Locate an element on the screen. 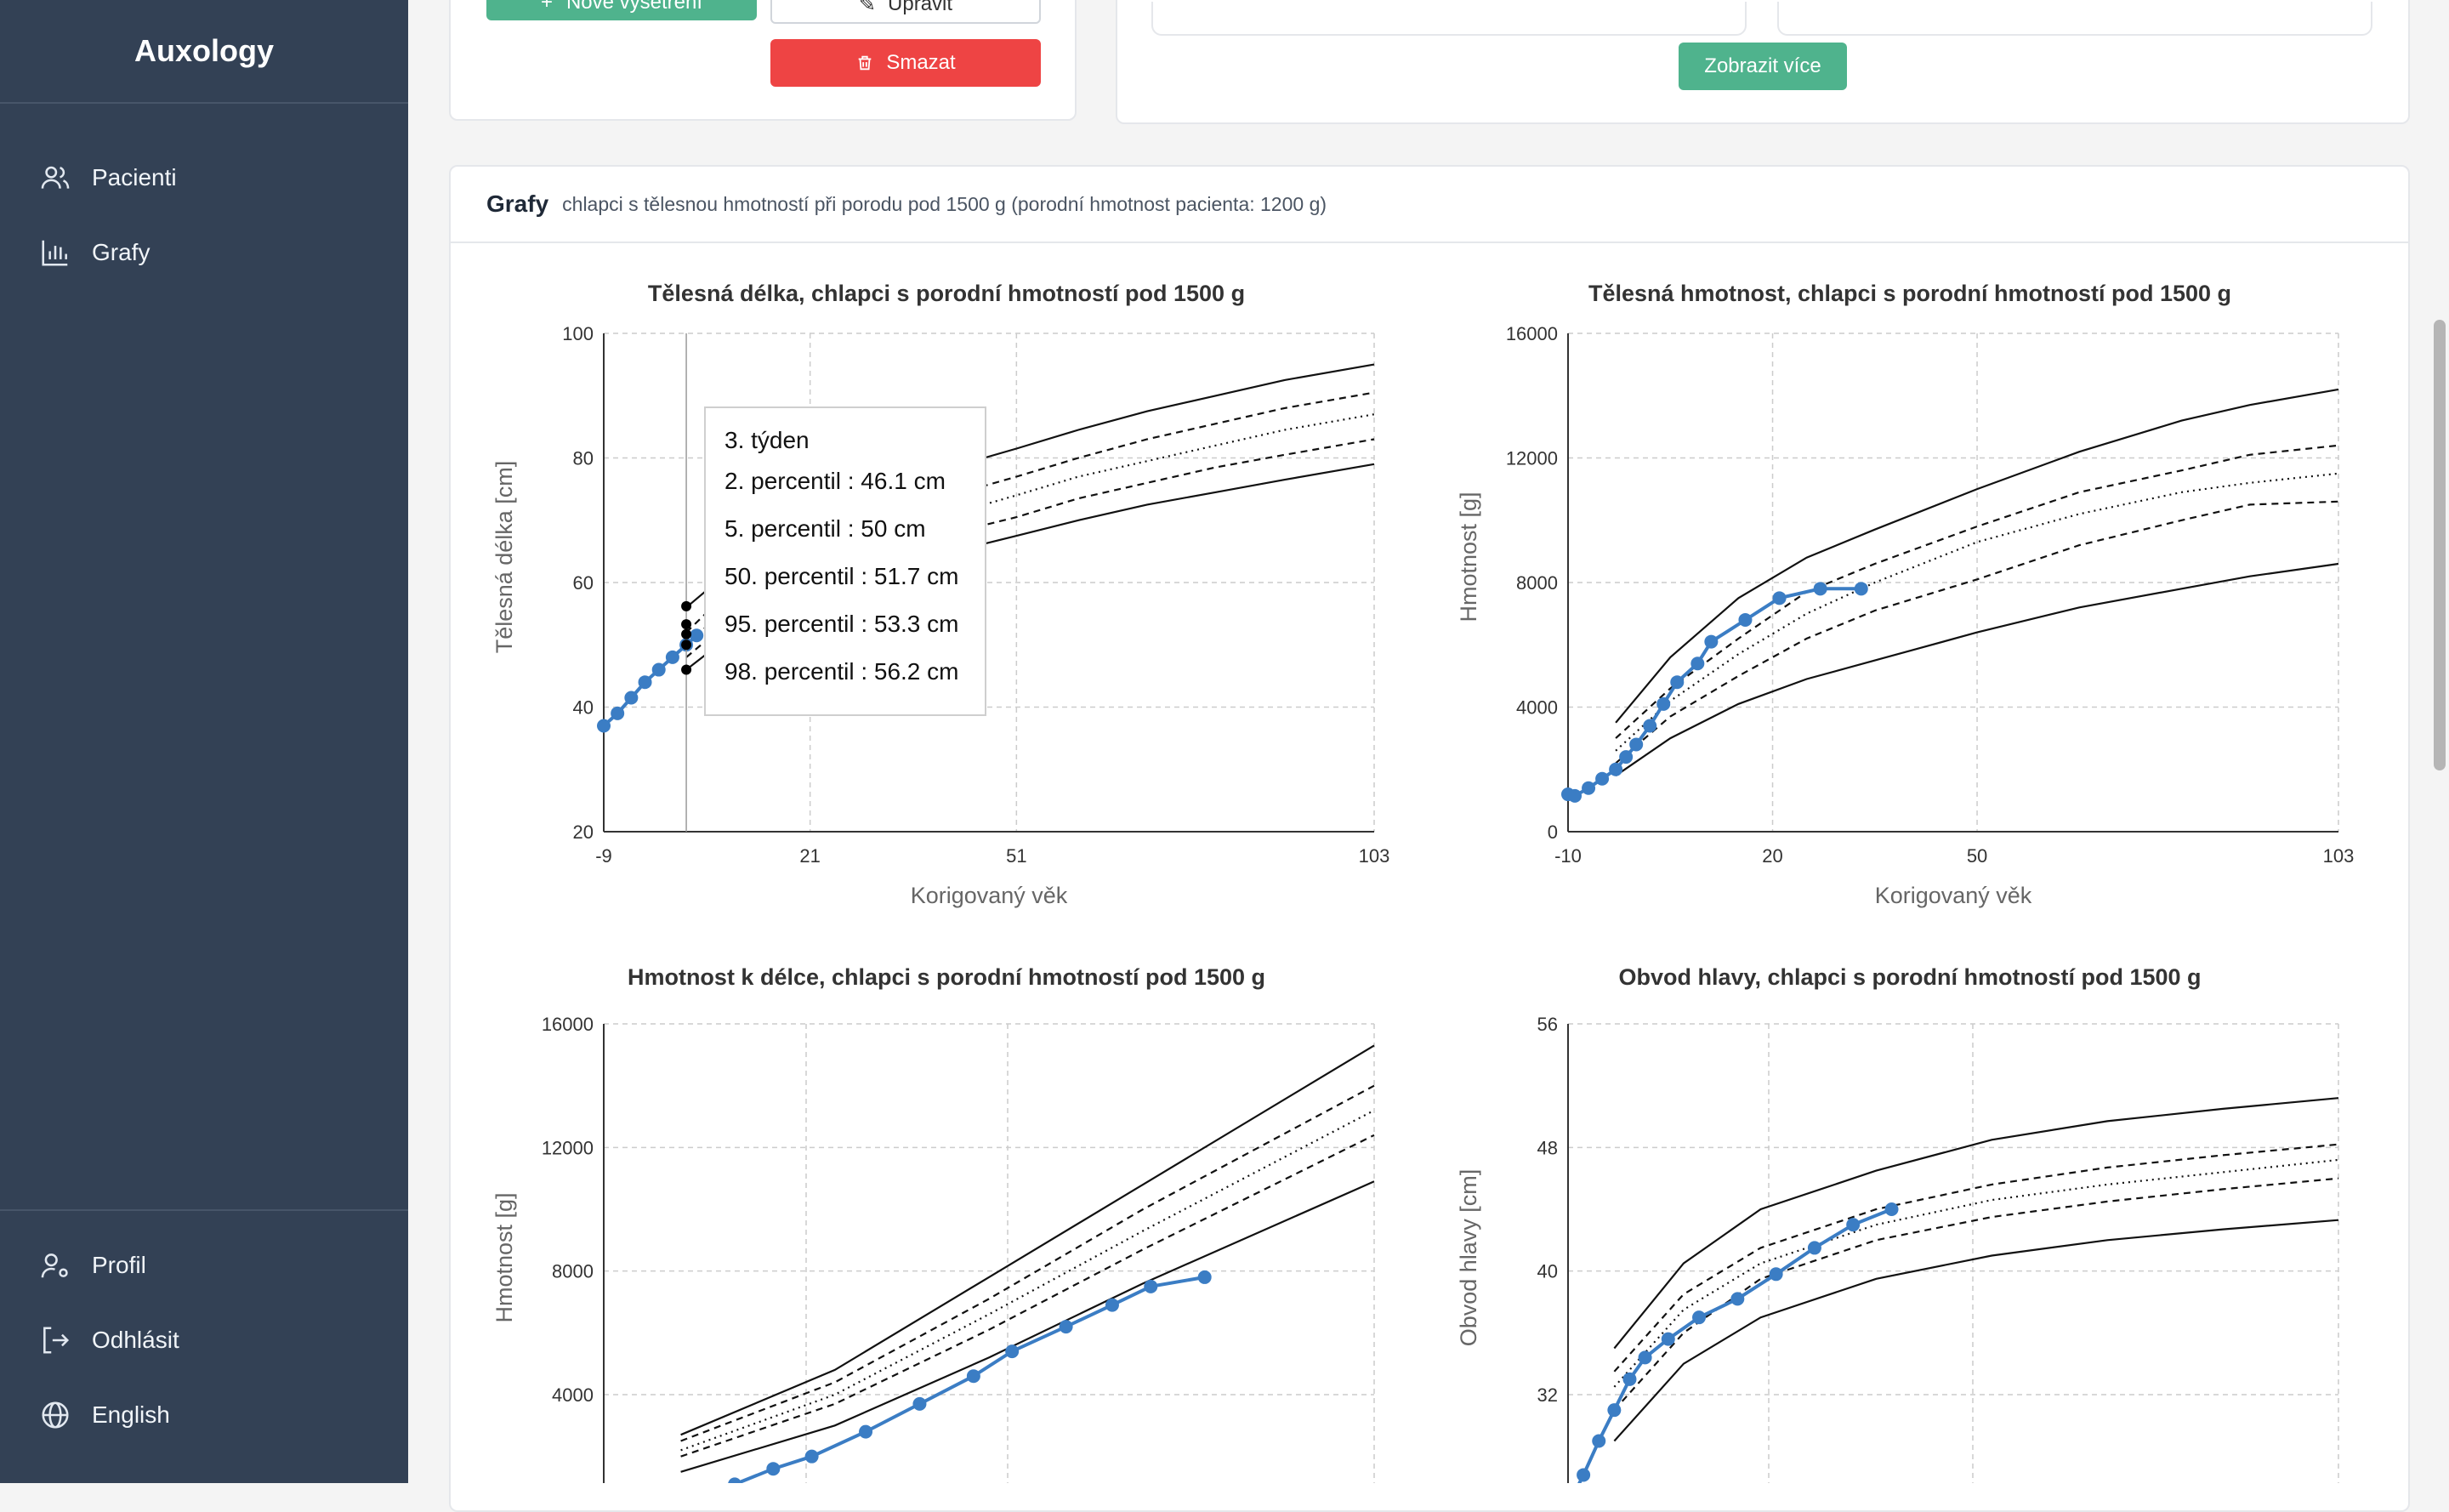 This screenshot has height=1512, width=2449. patient-info-card: Zobrazit více is located at coordinates (1763, 62).